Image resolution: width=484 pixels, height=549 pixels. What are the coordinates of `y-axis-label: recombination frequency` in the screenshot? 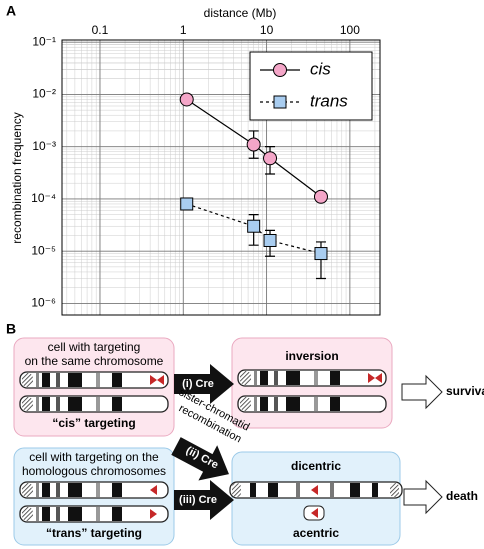 It's located at (17, 177).